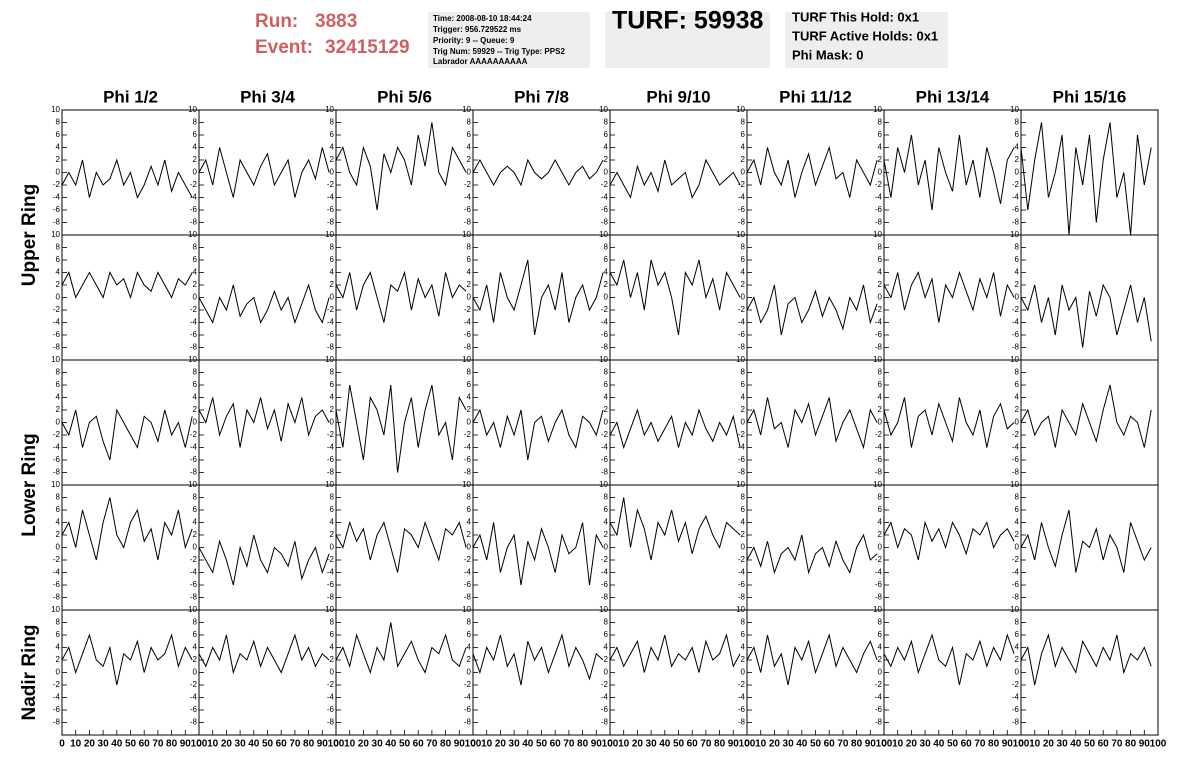 Image resolution: width=1196 pixels, height=772 pixels. I want to click on info-line: Priority: 9 -- Queue: 9, so click(474, 40).